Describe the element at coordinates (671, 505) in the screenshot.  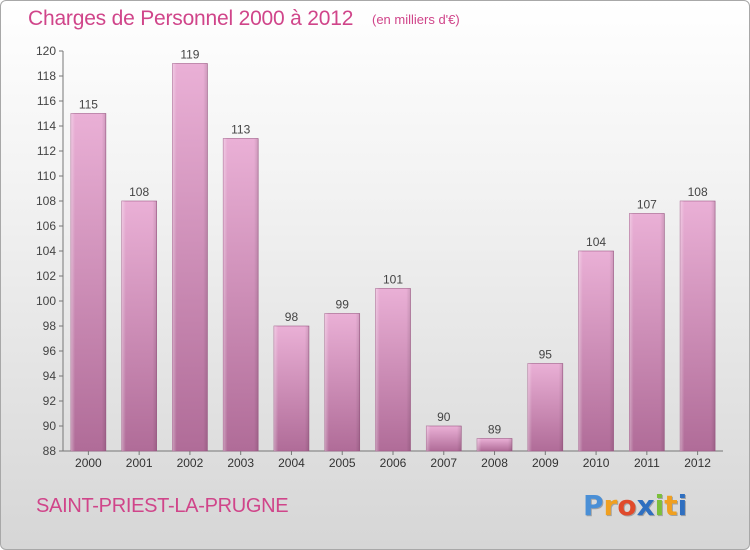
I see `logo-letter: t` at that location.